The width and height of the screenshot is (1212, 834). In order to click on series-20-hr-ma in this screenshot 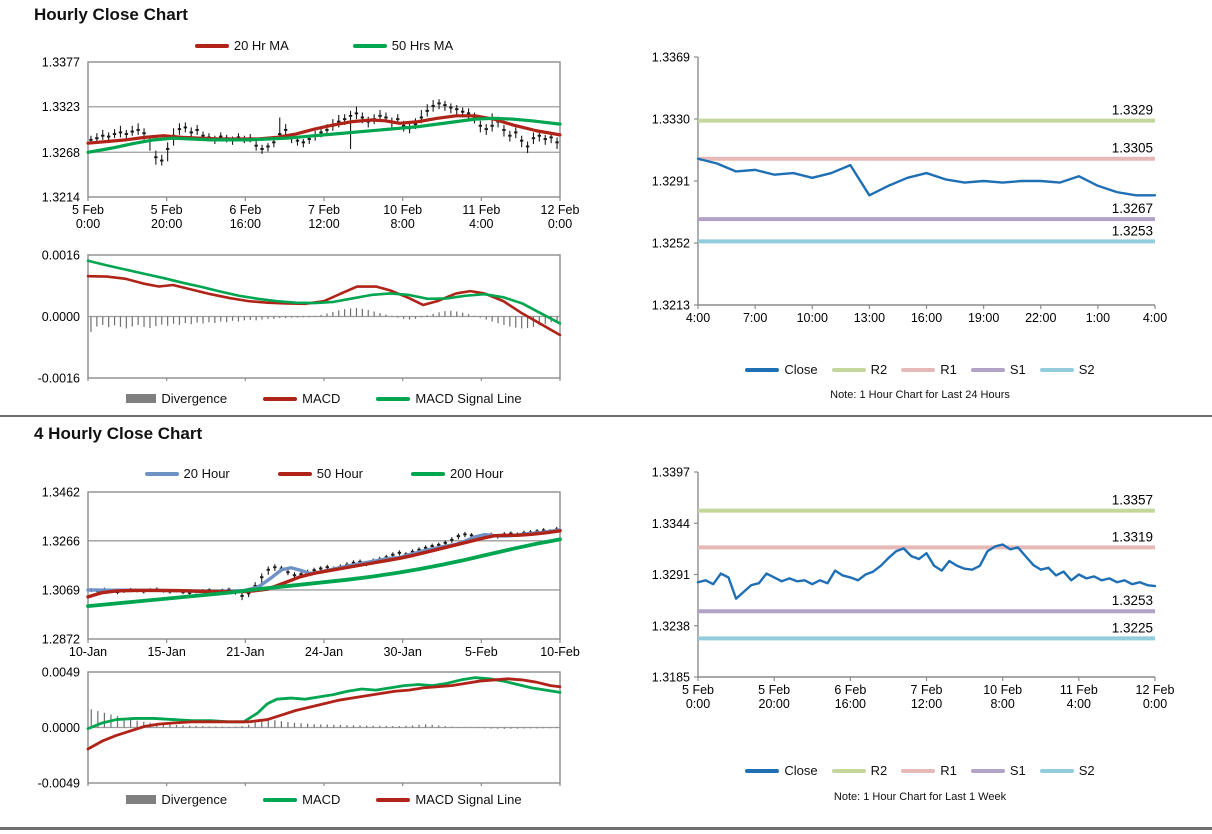, I will do `click(324, 129)`.